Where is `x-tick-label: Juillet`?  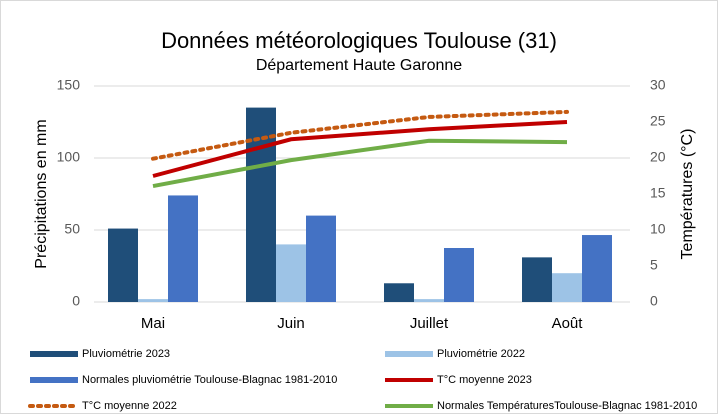
x-tick-label: Juillet is located at coordinates (429, 323).